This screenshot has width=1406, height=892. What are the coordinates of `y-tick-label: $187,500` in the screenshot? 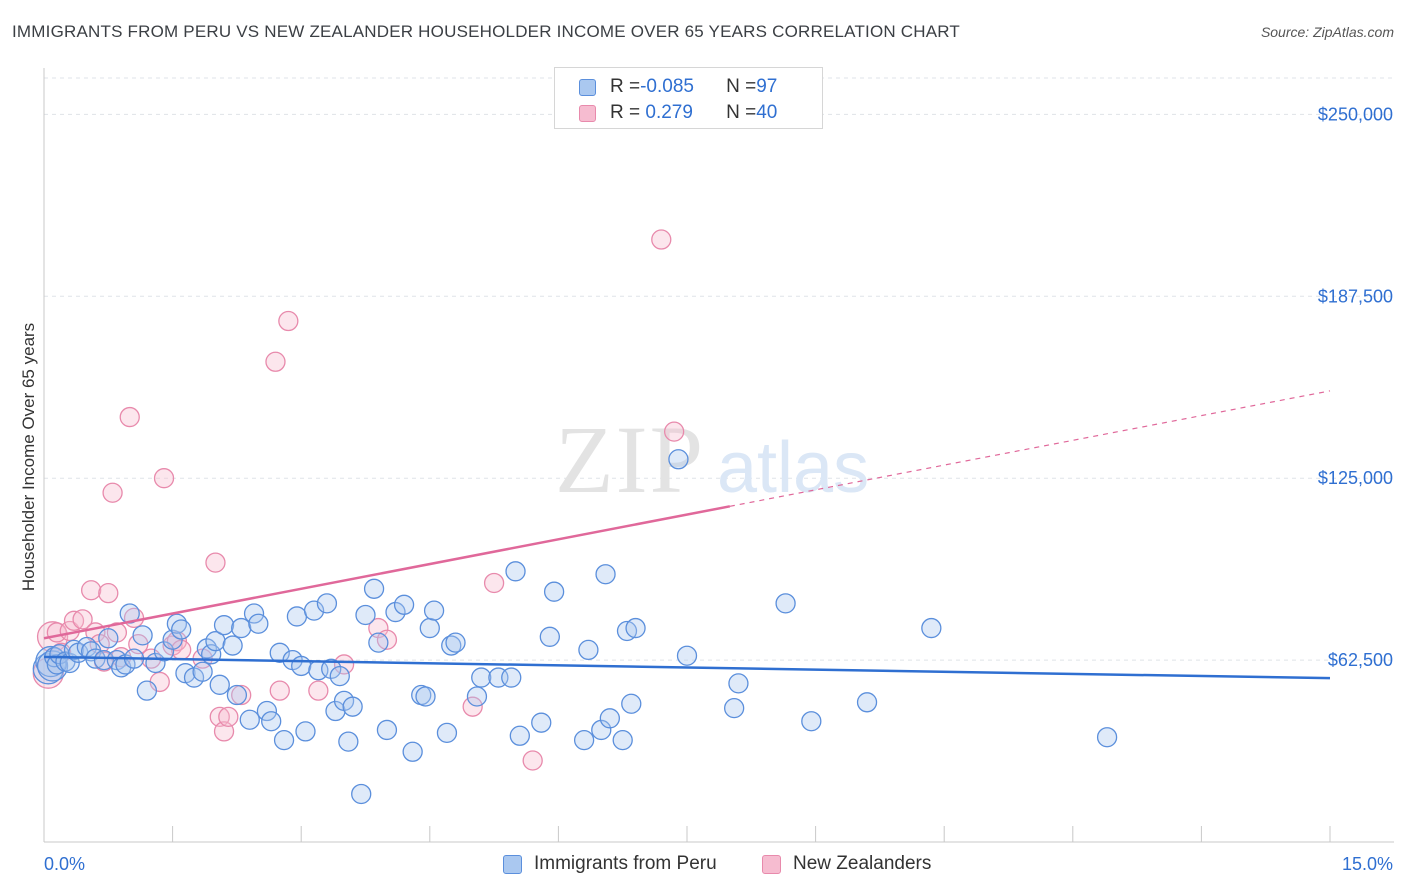 It's located at (1355, 296).